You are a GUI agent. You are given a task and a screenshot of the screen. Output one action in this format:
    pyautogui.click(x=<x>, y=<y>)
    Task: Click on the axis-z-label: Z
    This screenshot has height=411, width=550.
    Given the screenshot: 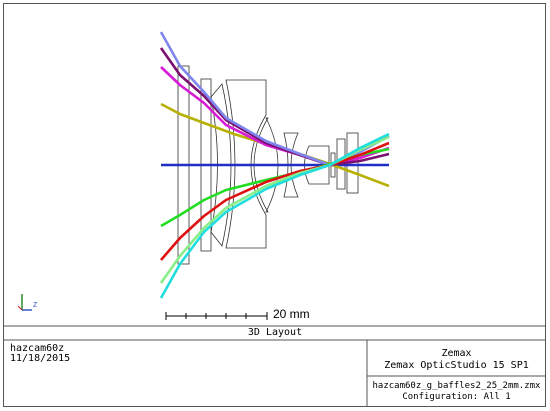 What is the action you would take?
    pyautogui.click(x=35, y=305)
    